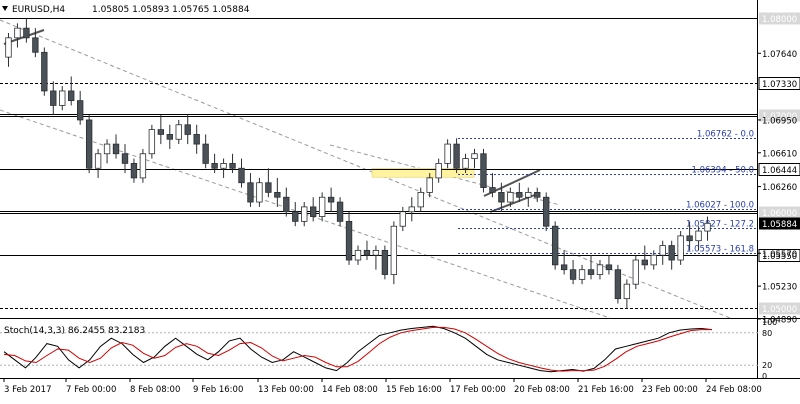 This screenshot has width=800, height=404. Describe the element at coordinates (218, 390) in the screenshot. I see `time-tick-label: 9 Feb 16:00` at that location.